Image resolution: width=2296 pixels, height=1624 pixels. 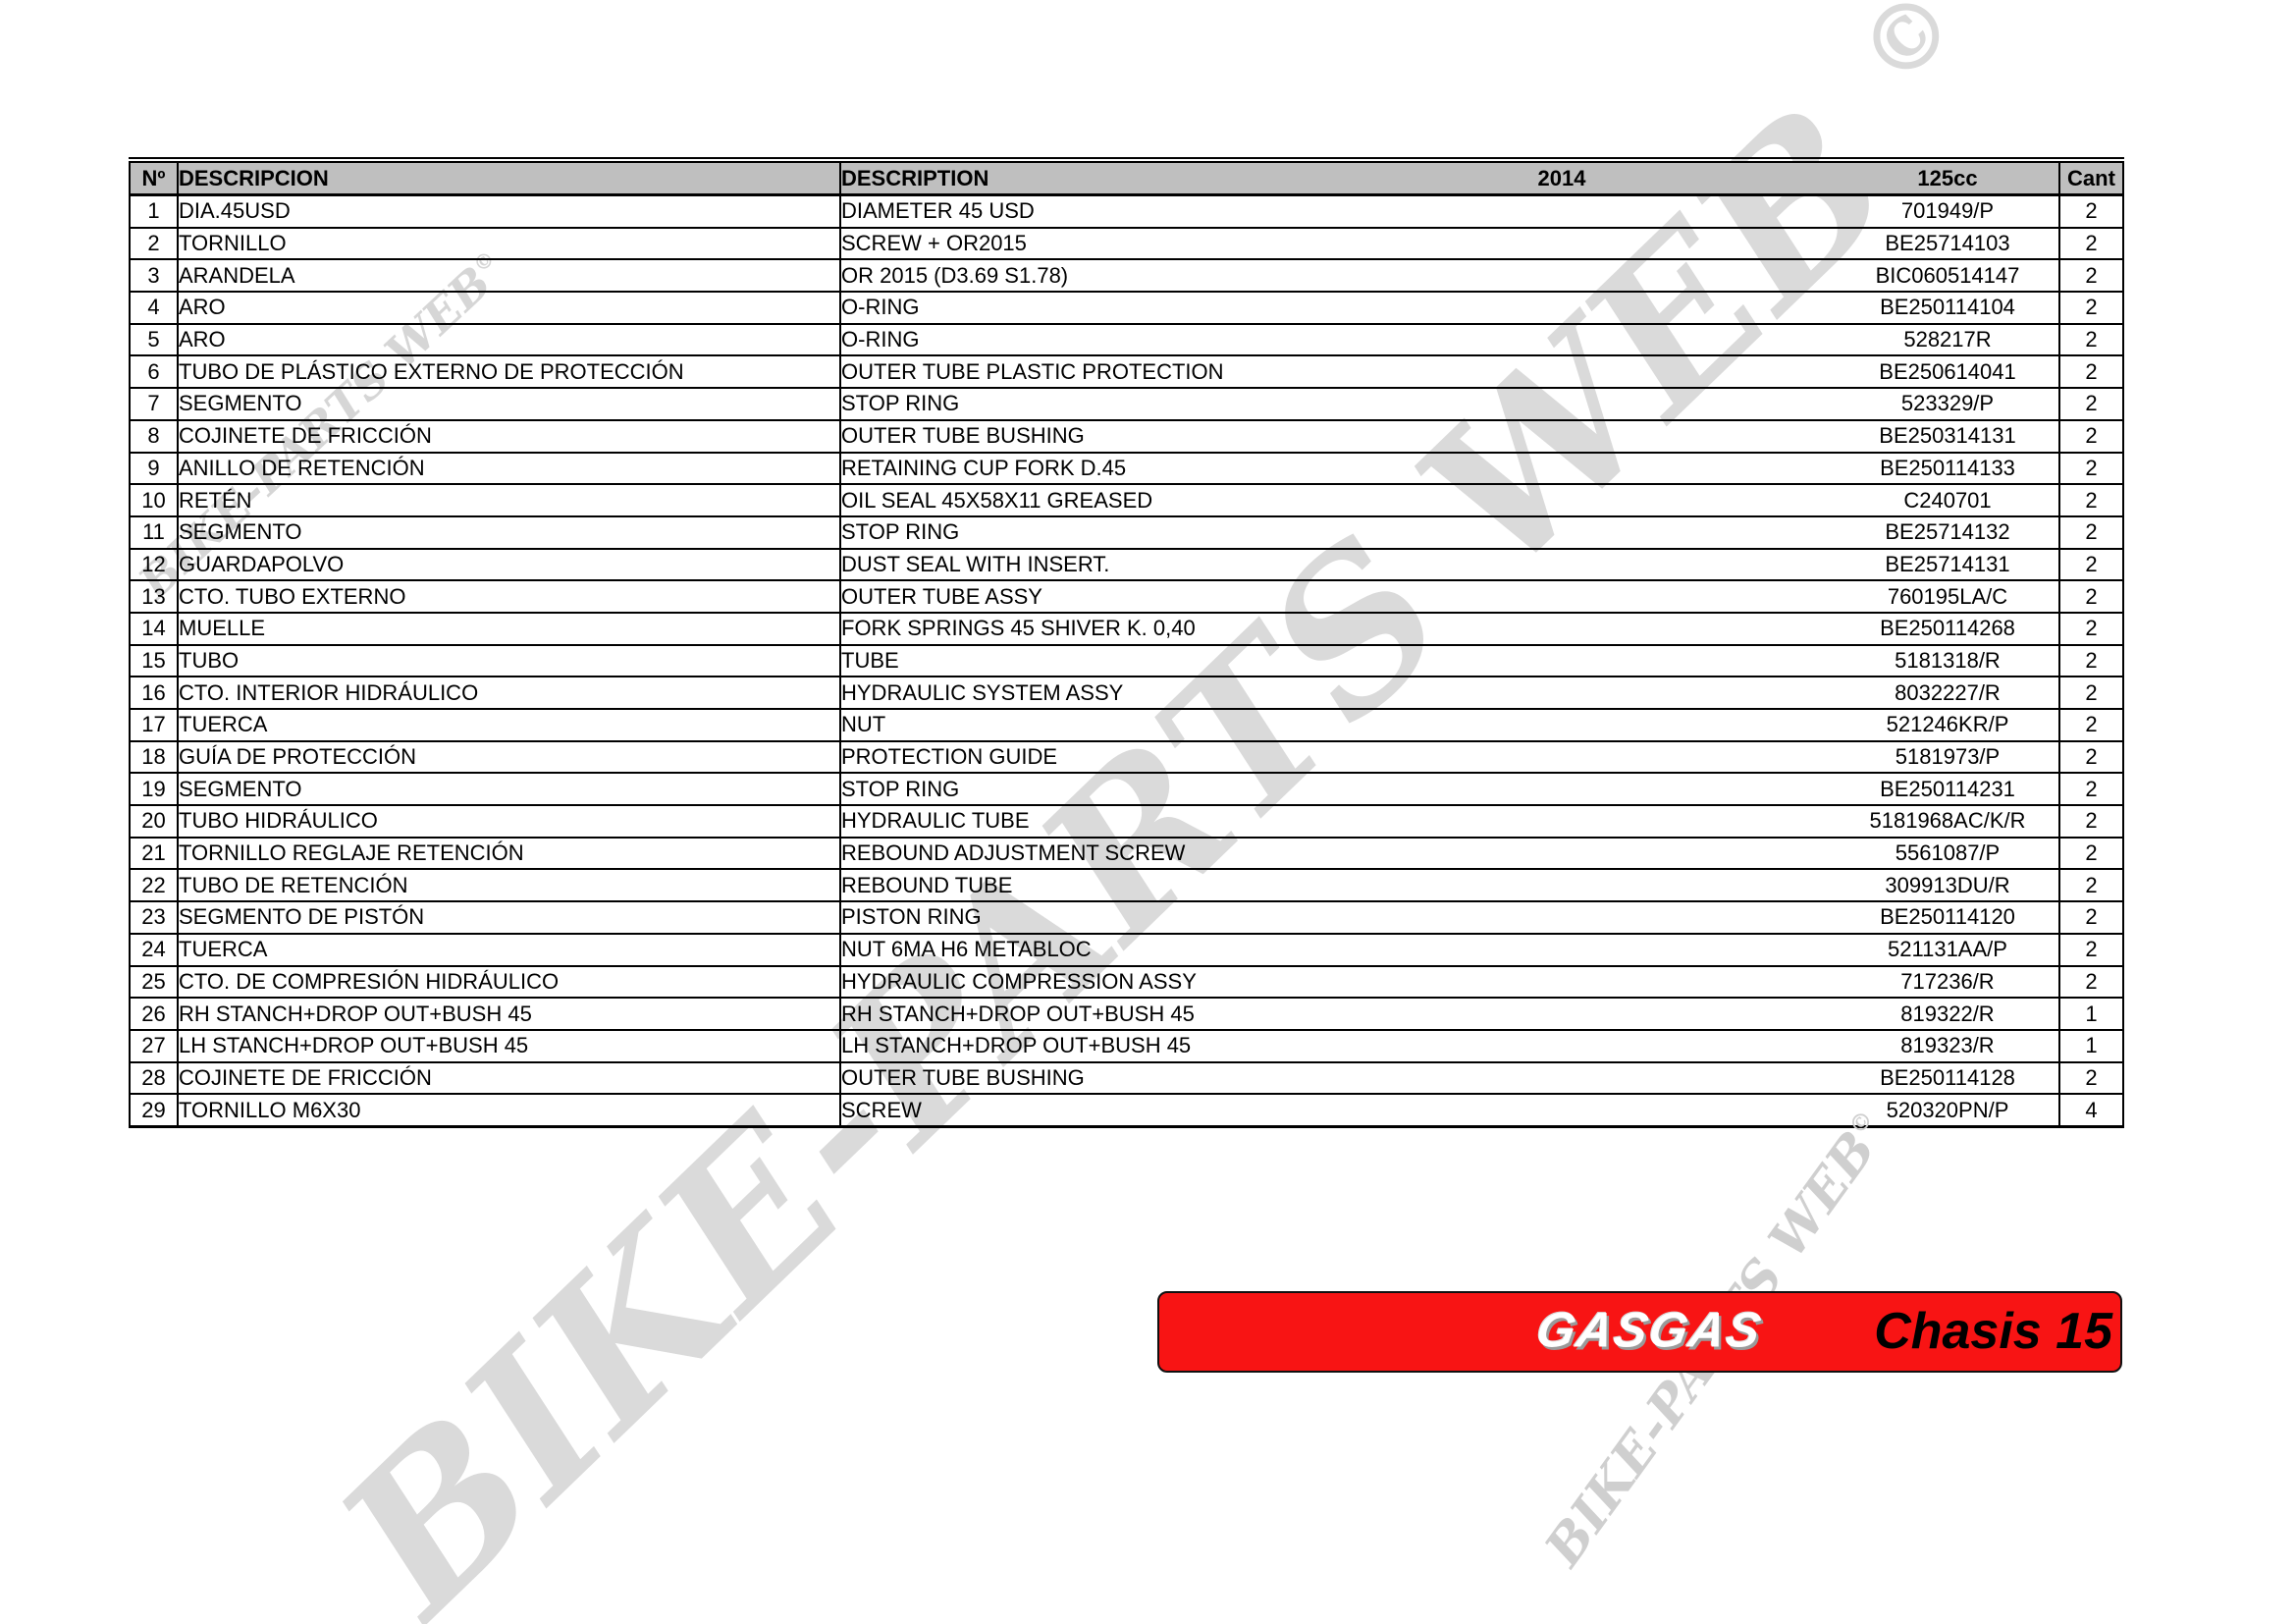 I want to click on part-code-cell: 717236/R, so click(x=1948, y=982).